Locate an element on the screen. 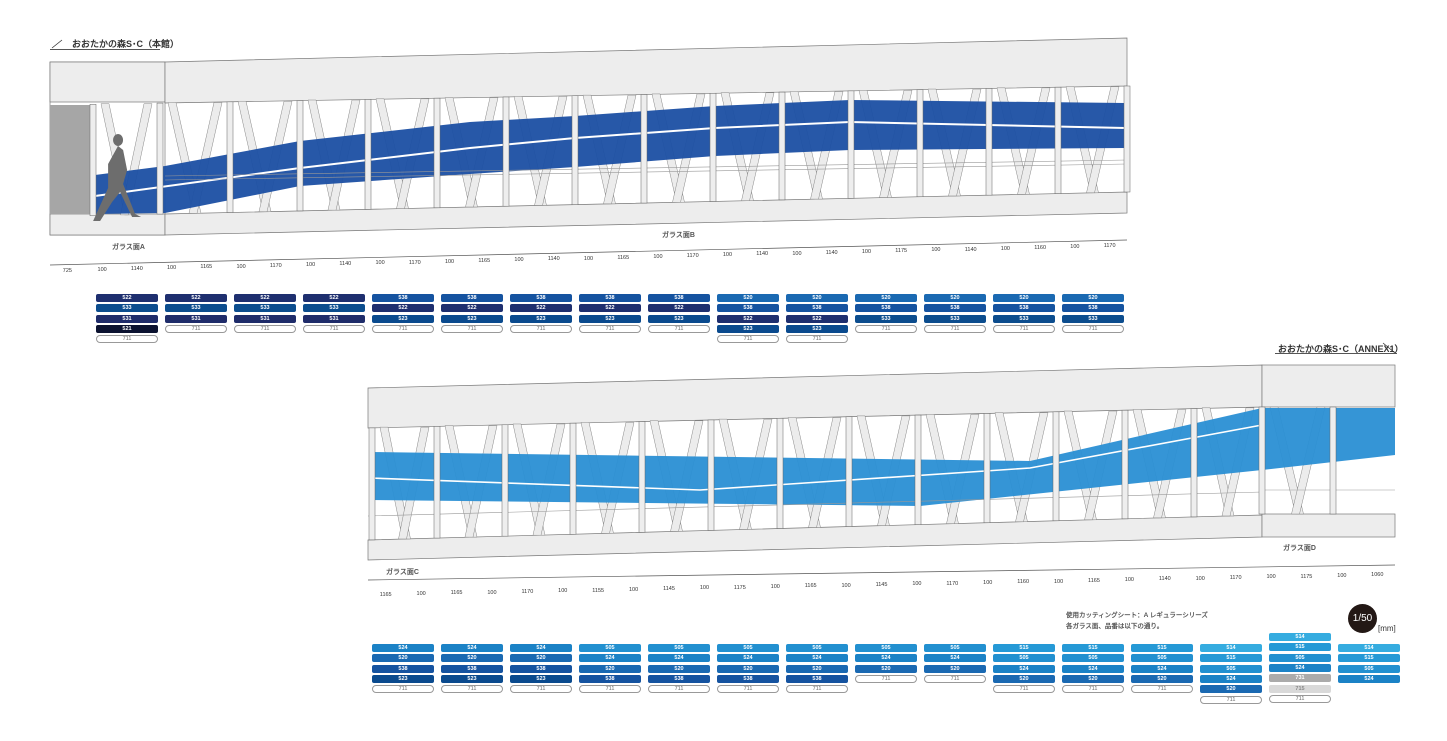 The width and height of the screenshot is (1447, 741). dimension-label: 1175 is located at coordinates (901, 251).